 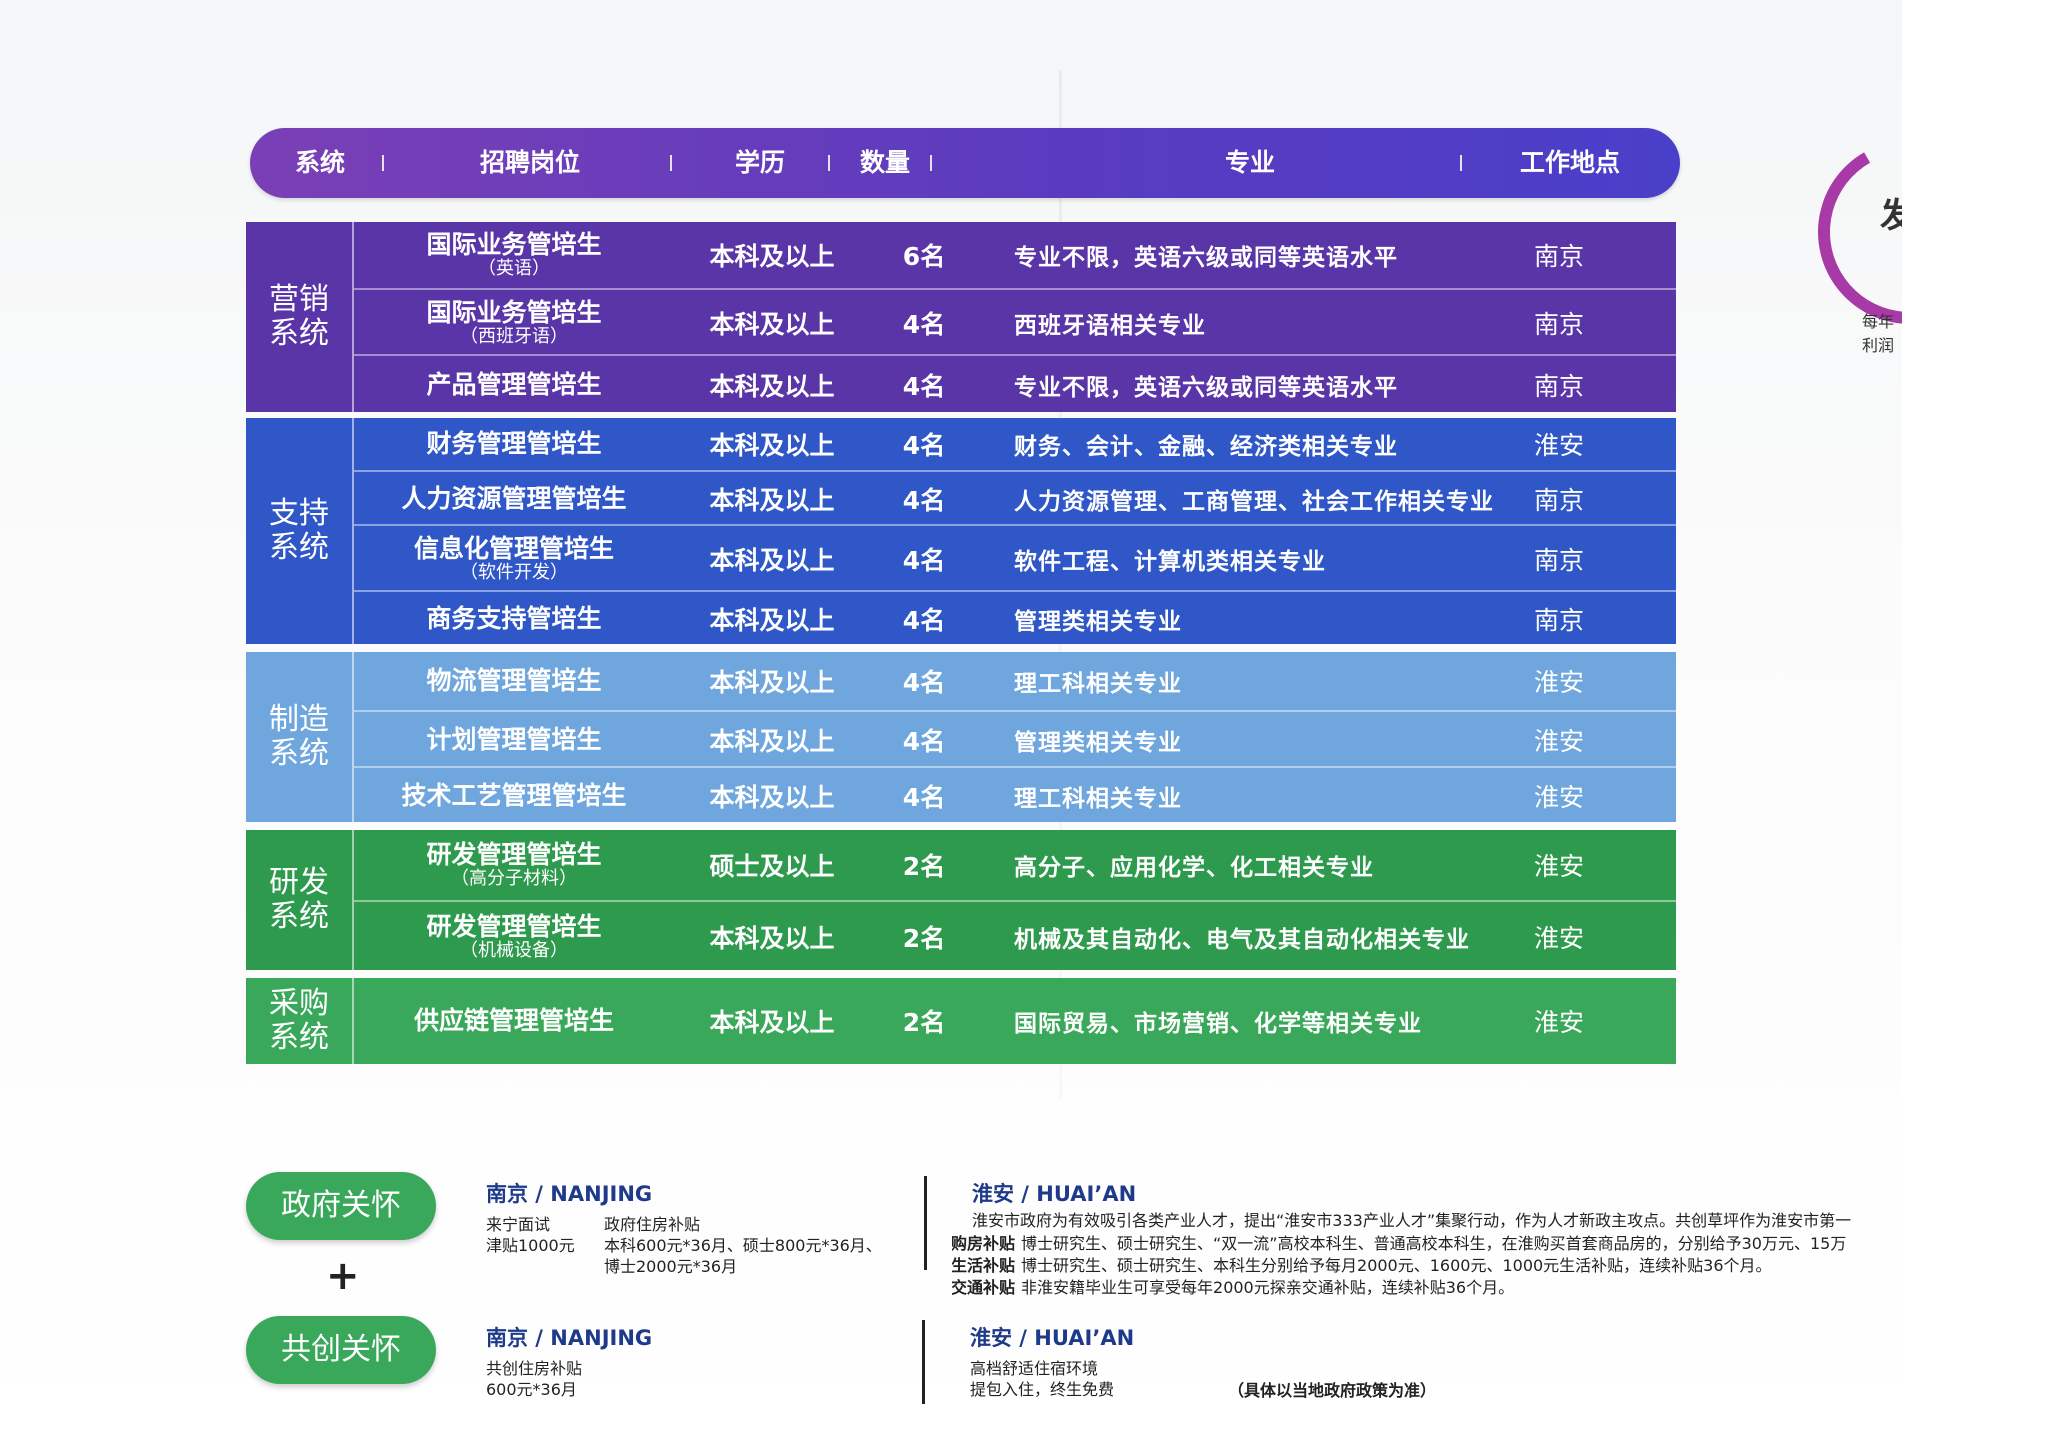 I want to click on gov-nanjing-interview: 来宁面试 津贴1000元, so click(x=530, y=1235).